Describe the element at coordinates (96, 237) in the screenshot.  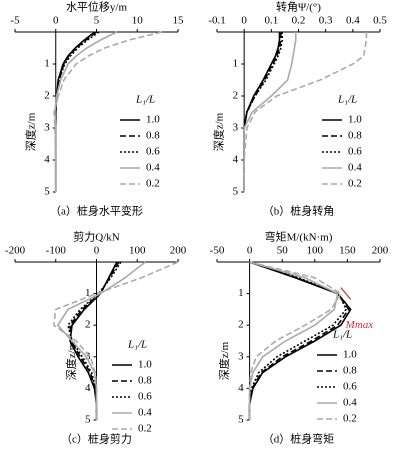
I see `chart-title: 剪力Q/kN` at that location.